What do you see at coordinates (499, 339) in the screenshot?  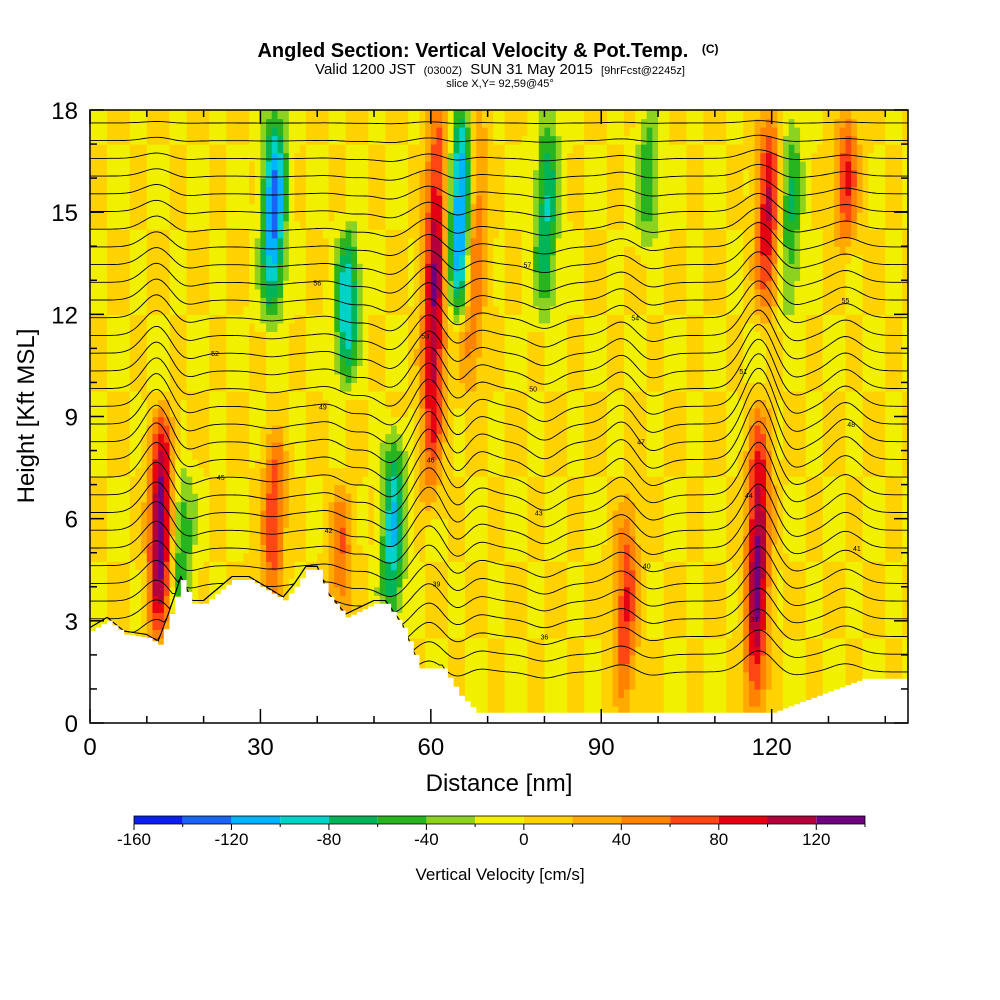 I see `isentrope-line` at bounding box center [499, 339].